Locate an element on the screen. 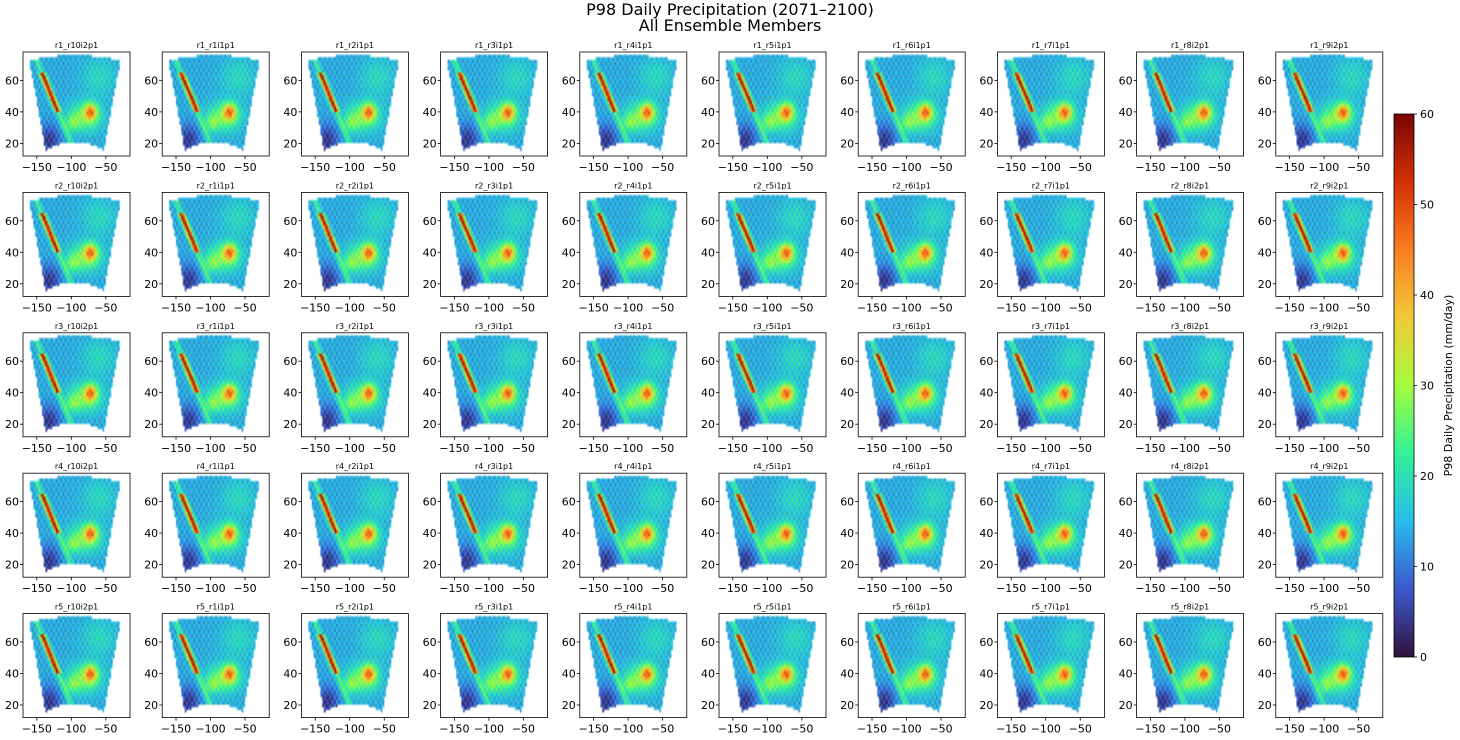  panel: r5_r7i1p1 −150 −100 −50 20 40 60 is located at coordinates (1042, 669).